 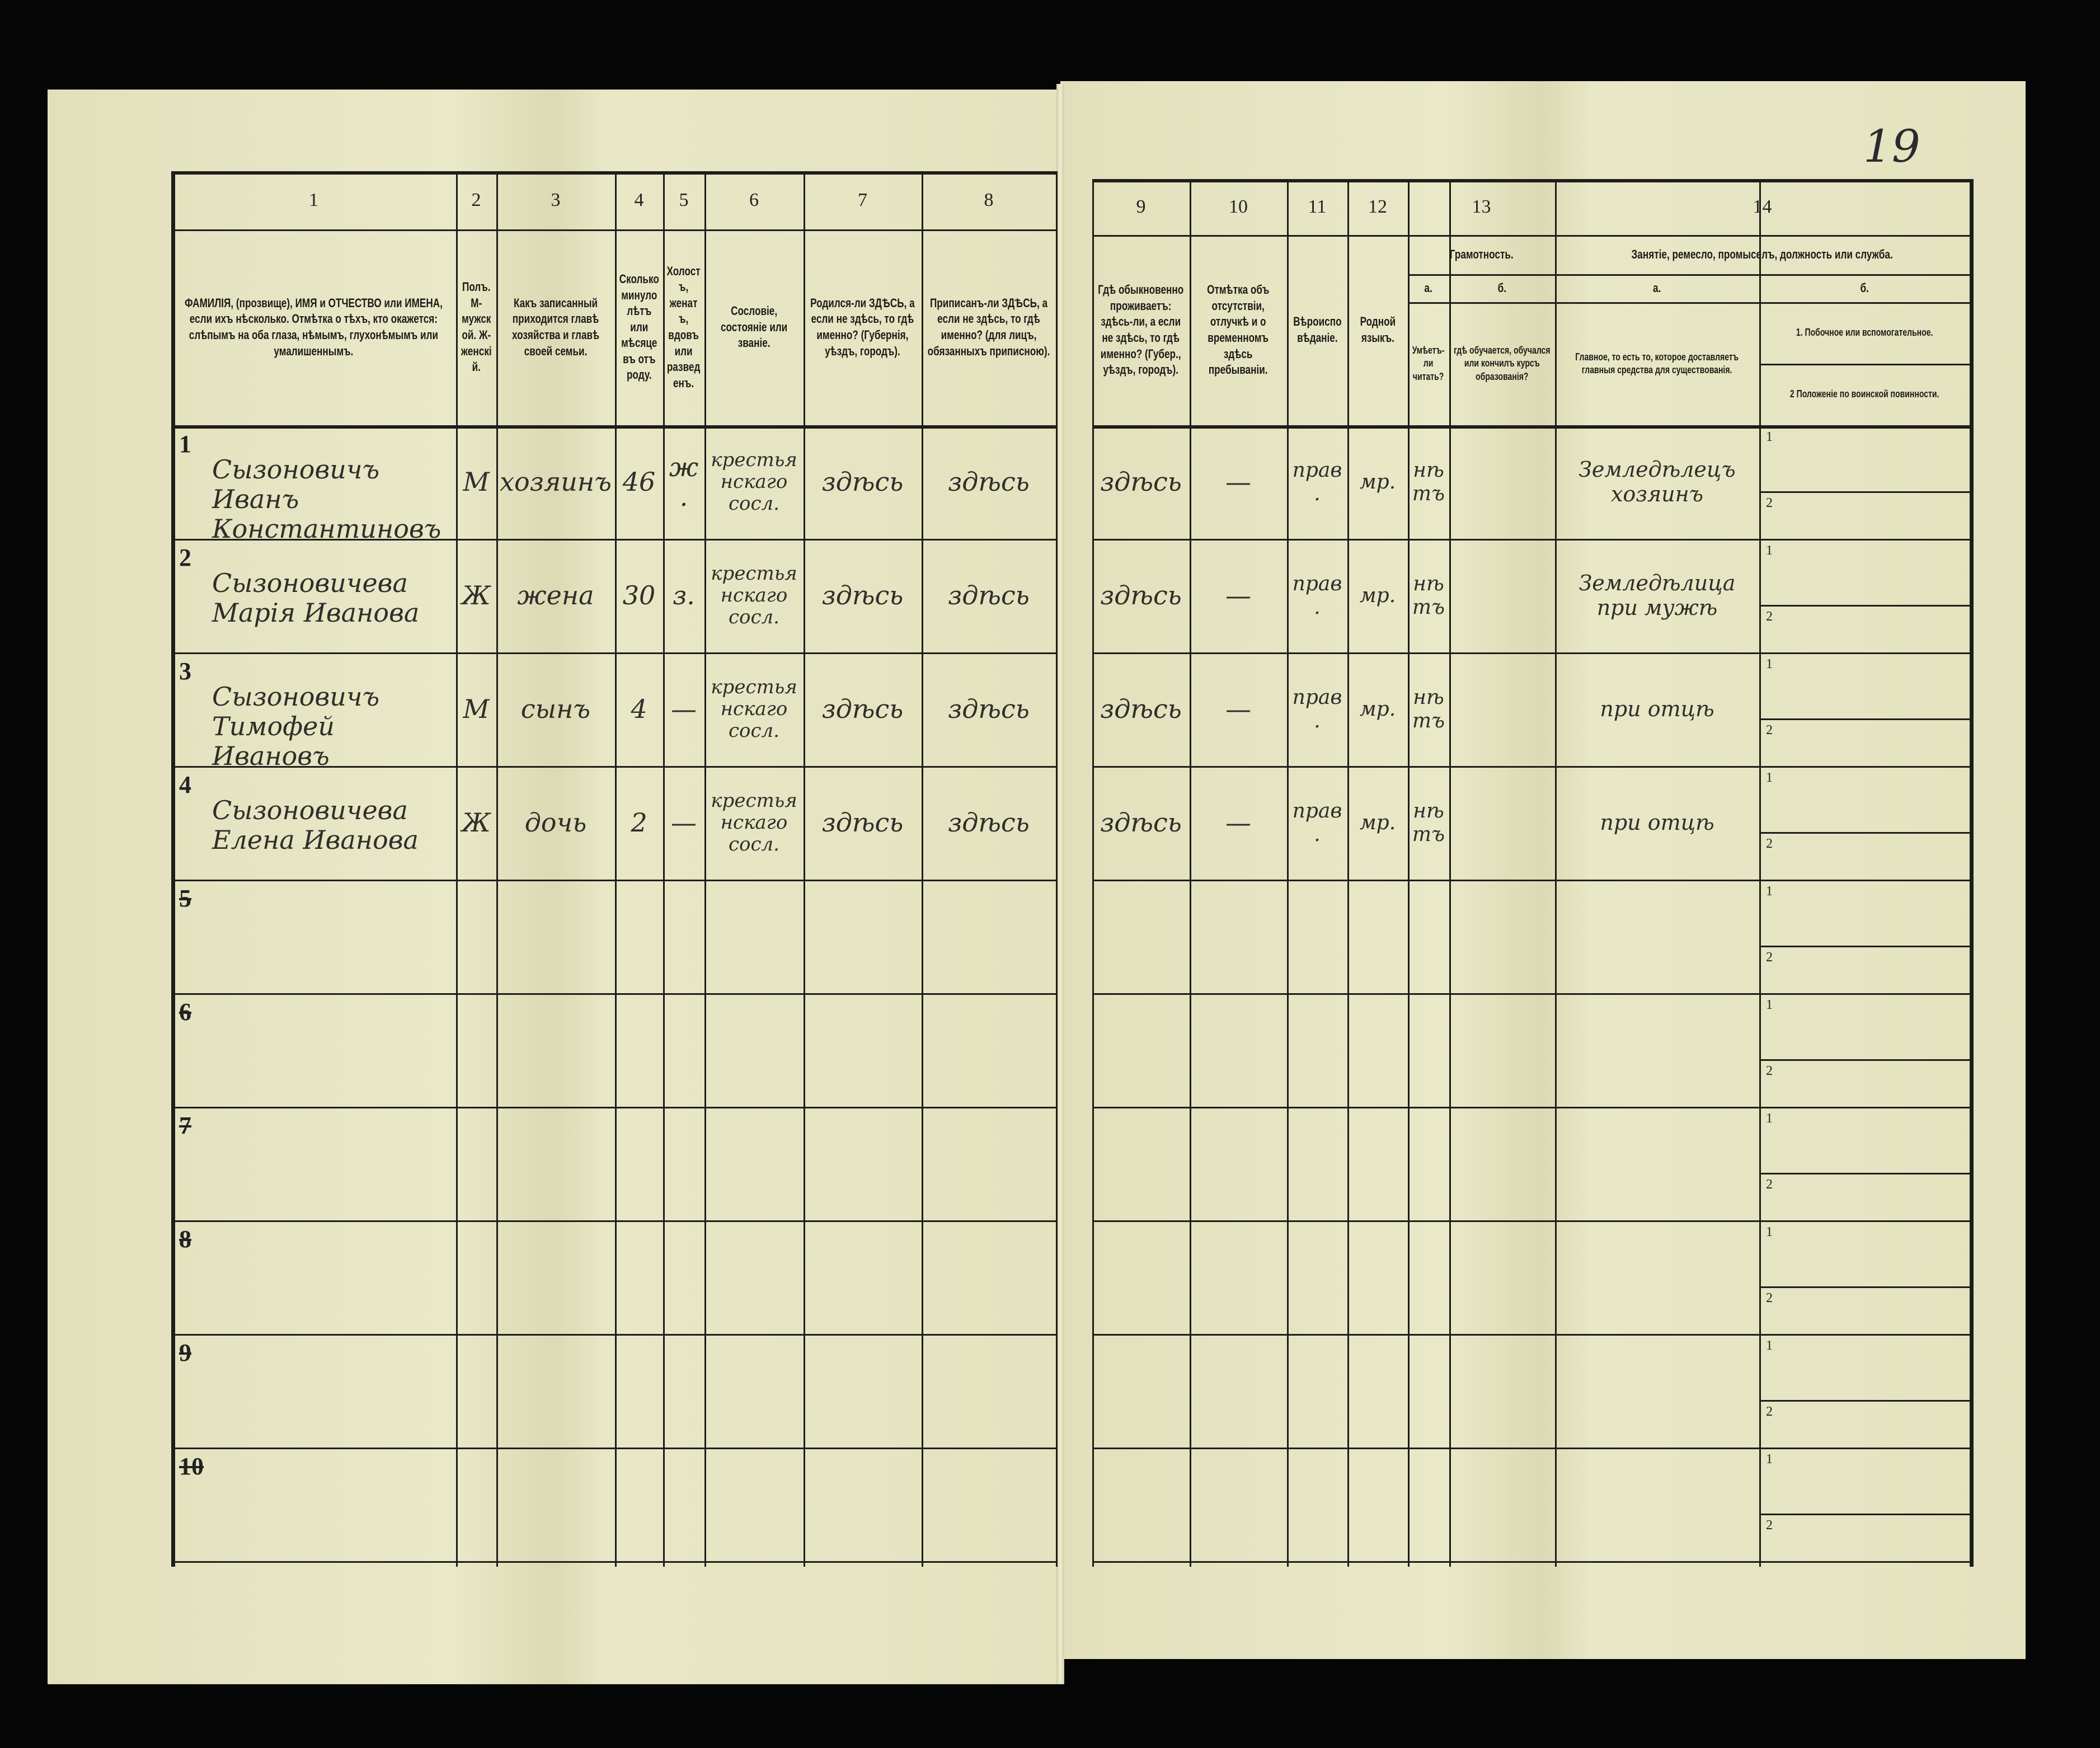 What do you see at coordinates (476, 200) in the screenshot?
I see `column-number: 2` at bounding box center [476, 200].